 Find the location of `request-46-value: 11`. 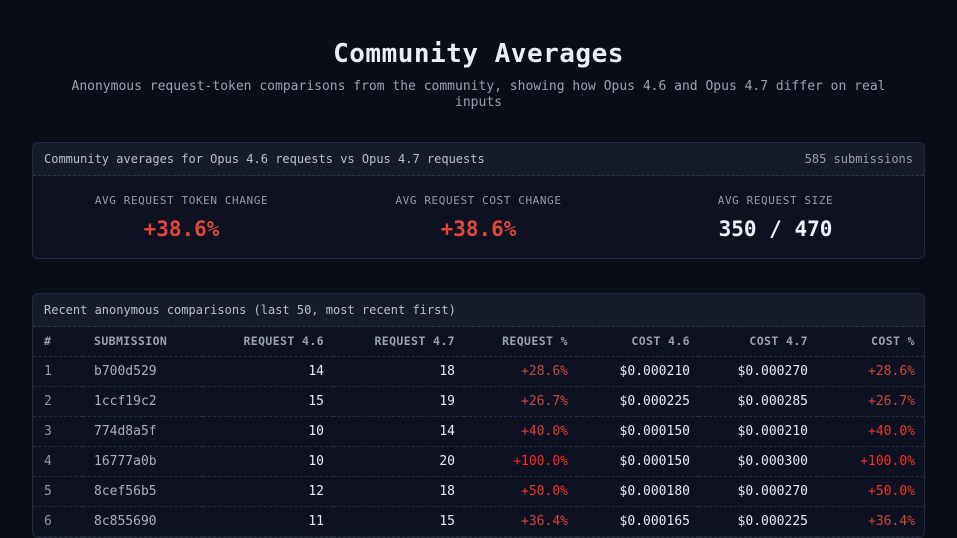

request-46-value: 11 is located at coordinates (268, 521).